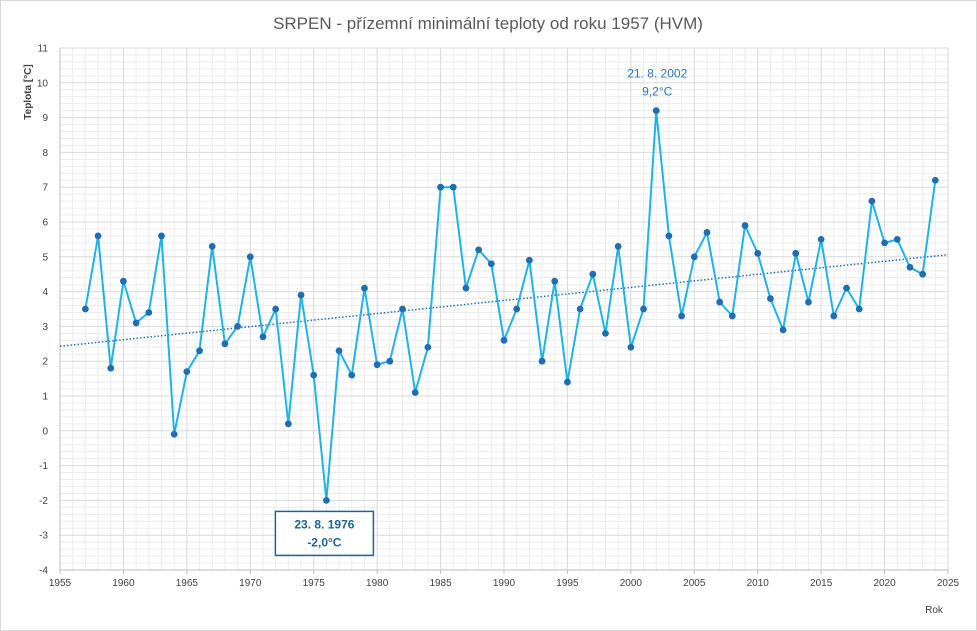 The height and width of the screenshot is (631, 977). What do you see at coordinates (948, 583) in the screenshot?
I see `x-tick-label: 2025` at bounding box center [948, 583].